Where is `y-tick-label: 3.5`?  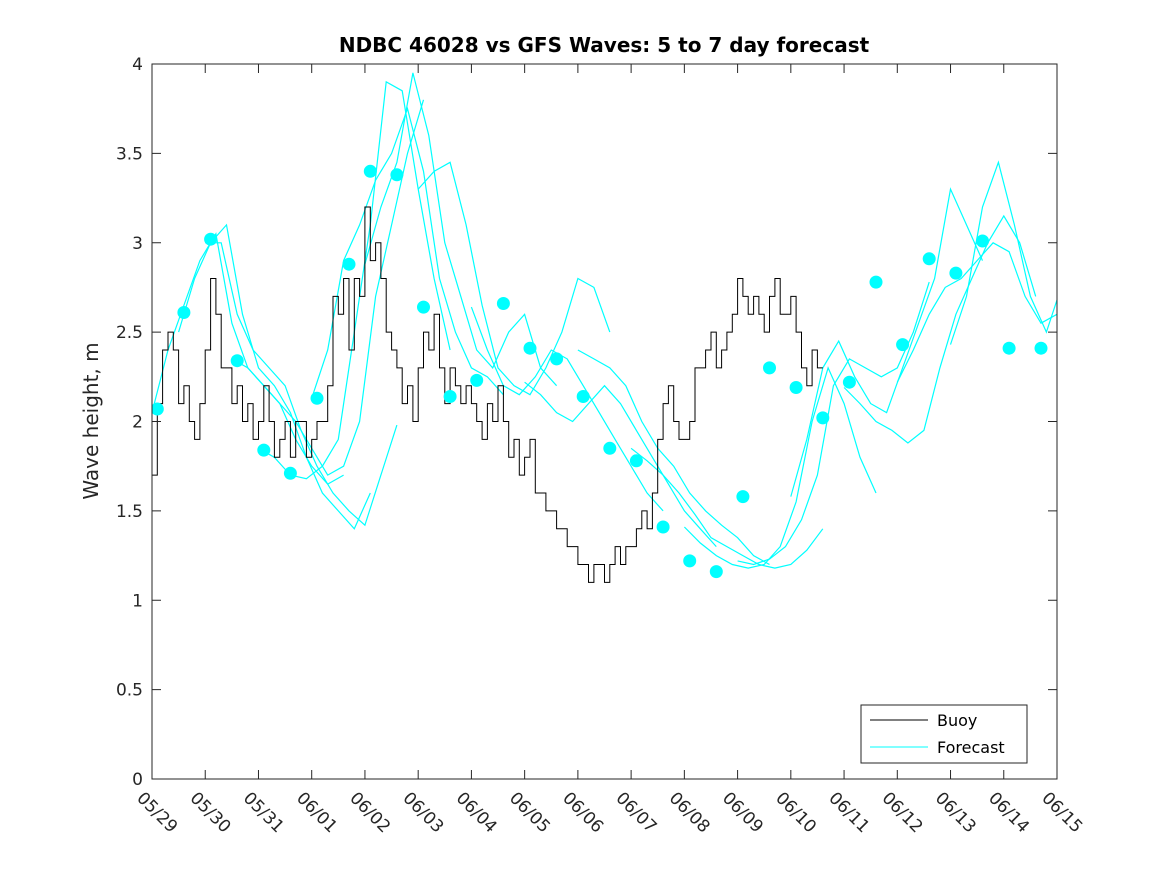
y-tick-label: 3.5 is located at coordinates (129, 154).